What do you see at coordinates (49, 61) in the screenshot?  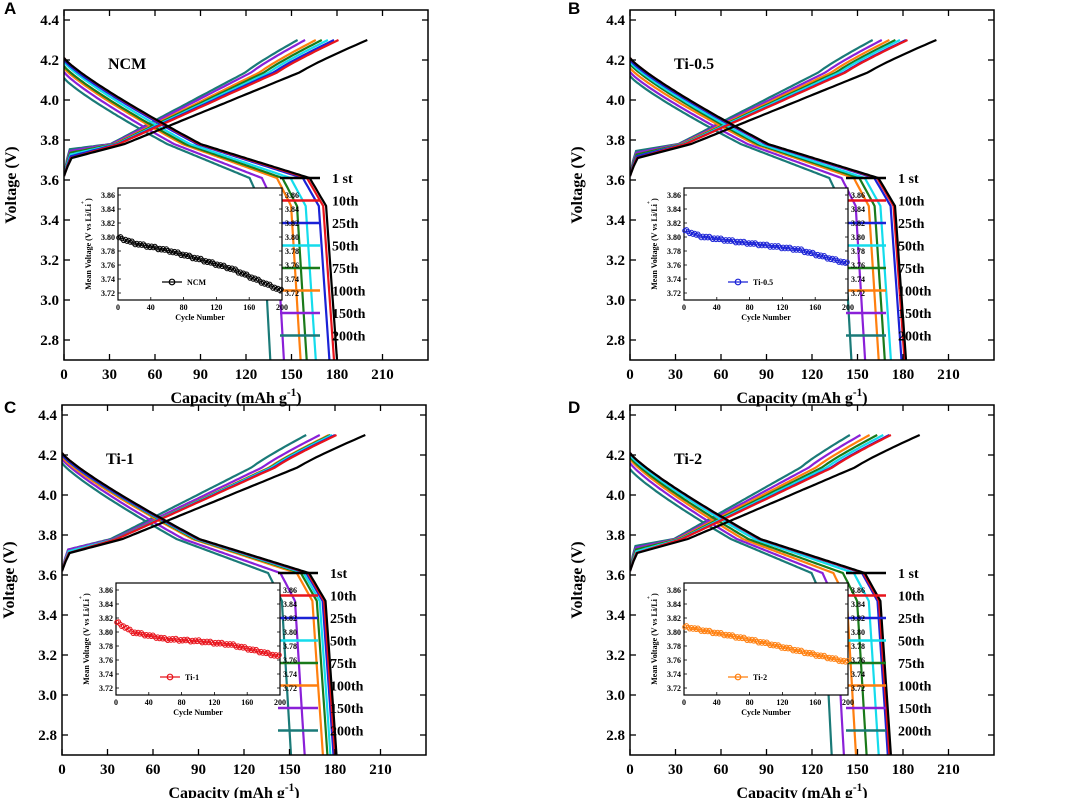 I see `y-tick-label: 4.2` at bounding box center [49, 61].